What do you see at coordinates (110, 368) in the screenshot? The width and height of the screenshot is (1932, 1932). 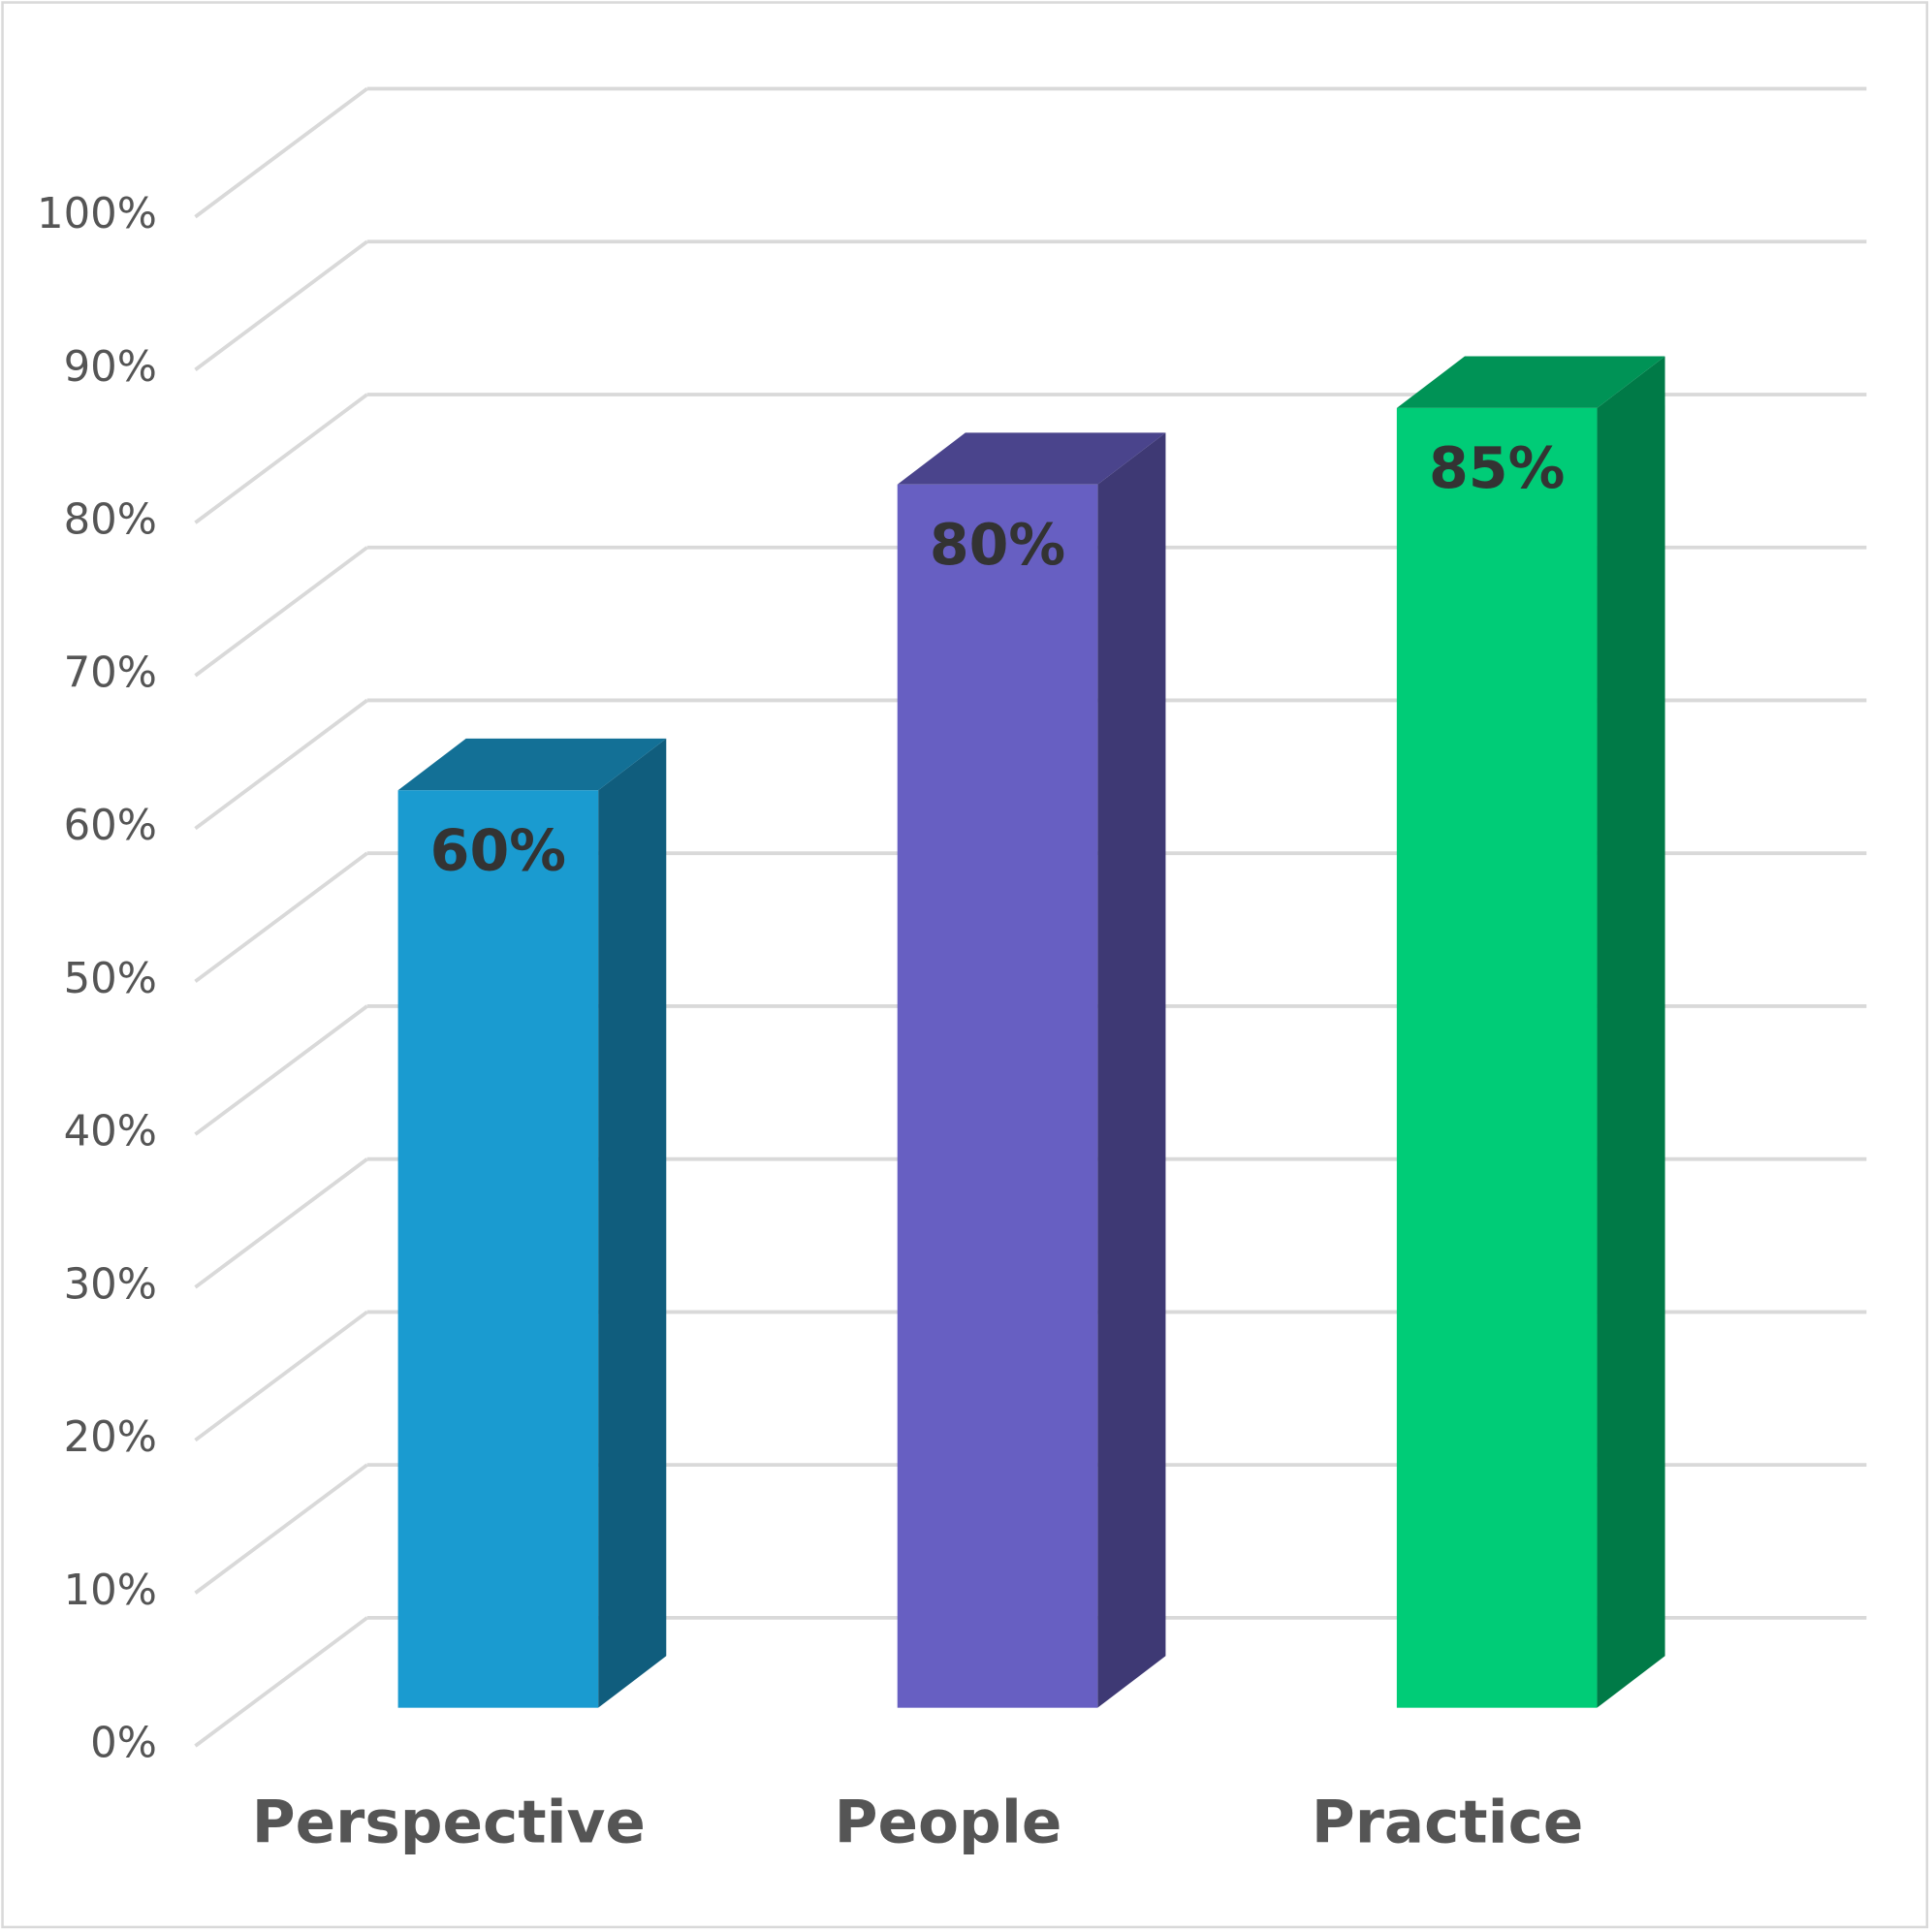 I see `y-tick-label: 90%` at bounding box center [110, 368].